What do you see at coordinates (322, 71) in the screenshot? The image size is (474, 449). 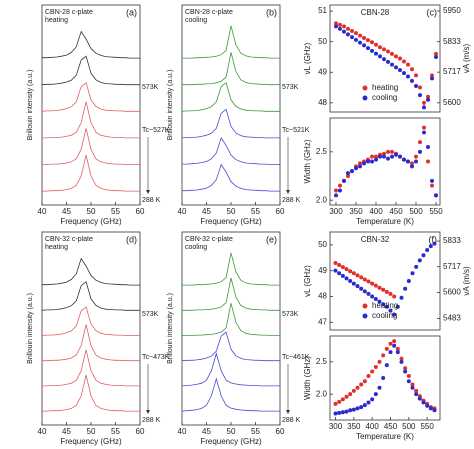 I see `y-tick-label: 49` at bounding box center [322, 71].